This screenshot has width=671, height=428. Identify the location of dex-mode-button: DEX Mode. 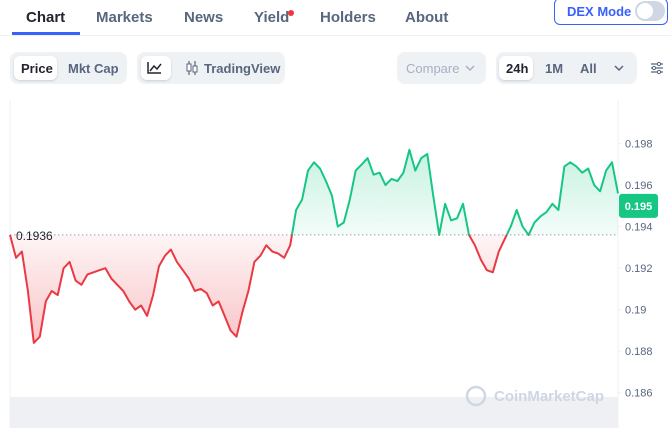
(611, 12).